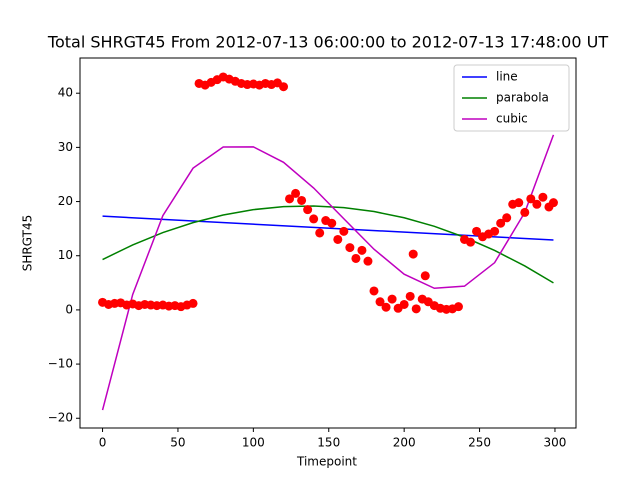  Describe the element at coordinates (404, 443) in the screenshot. I see `x-tick-label: 200` at that location.